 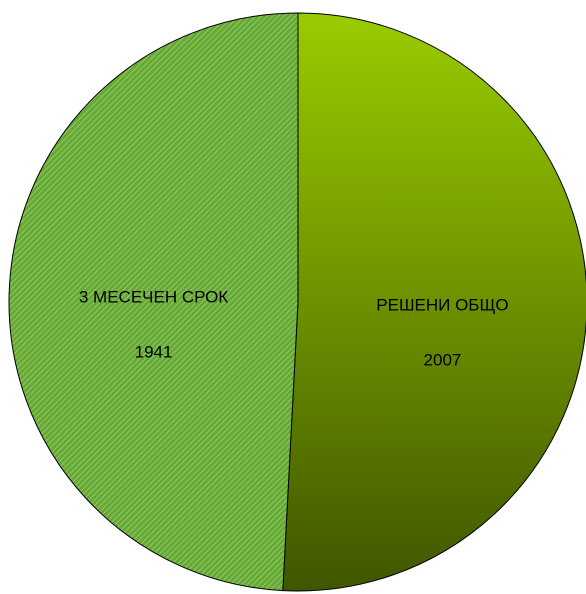 What do you see at coordinates (442, 304) in the screenshot?
I see `slice-label: РЕШЕНИ ОБЩО` at bounding box center [442, 304].